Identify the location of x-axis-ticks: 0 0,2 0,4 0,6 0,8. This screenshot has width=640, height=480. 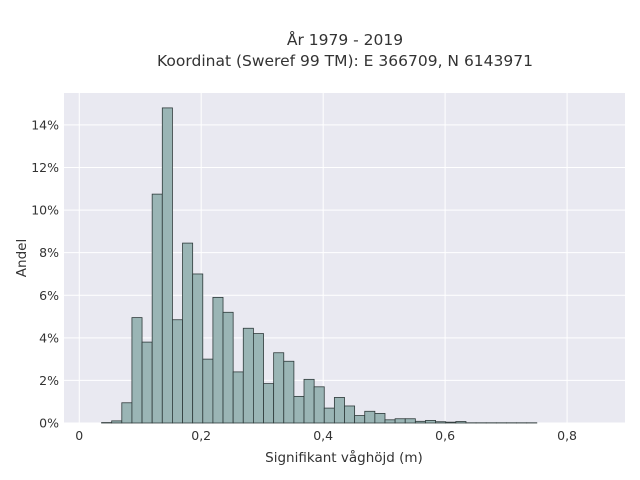
(326, 435).